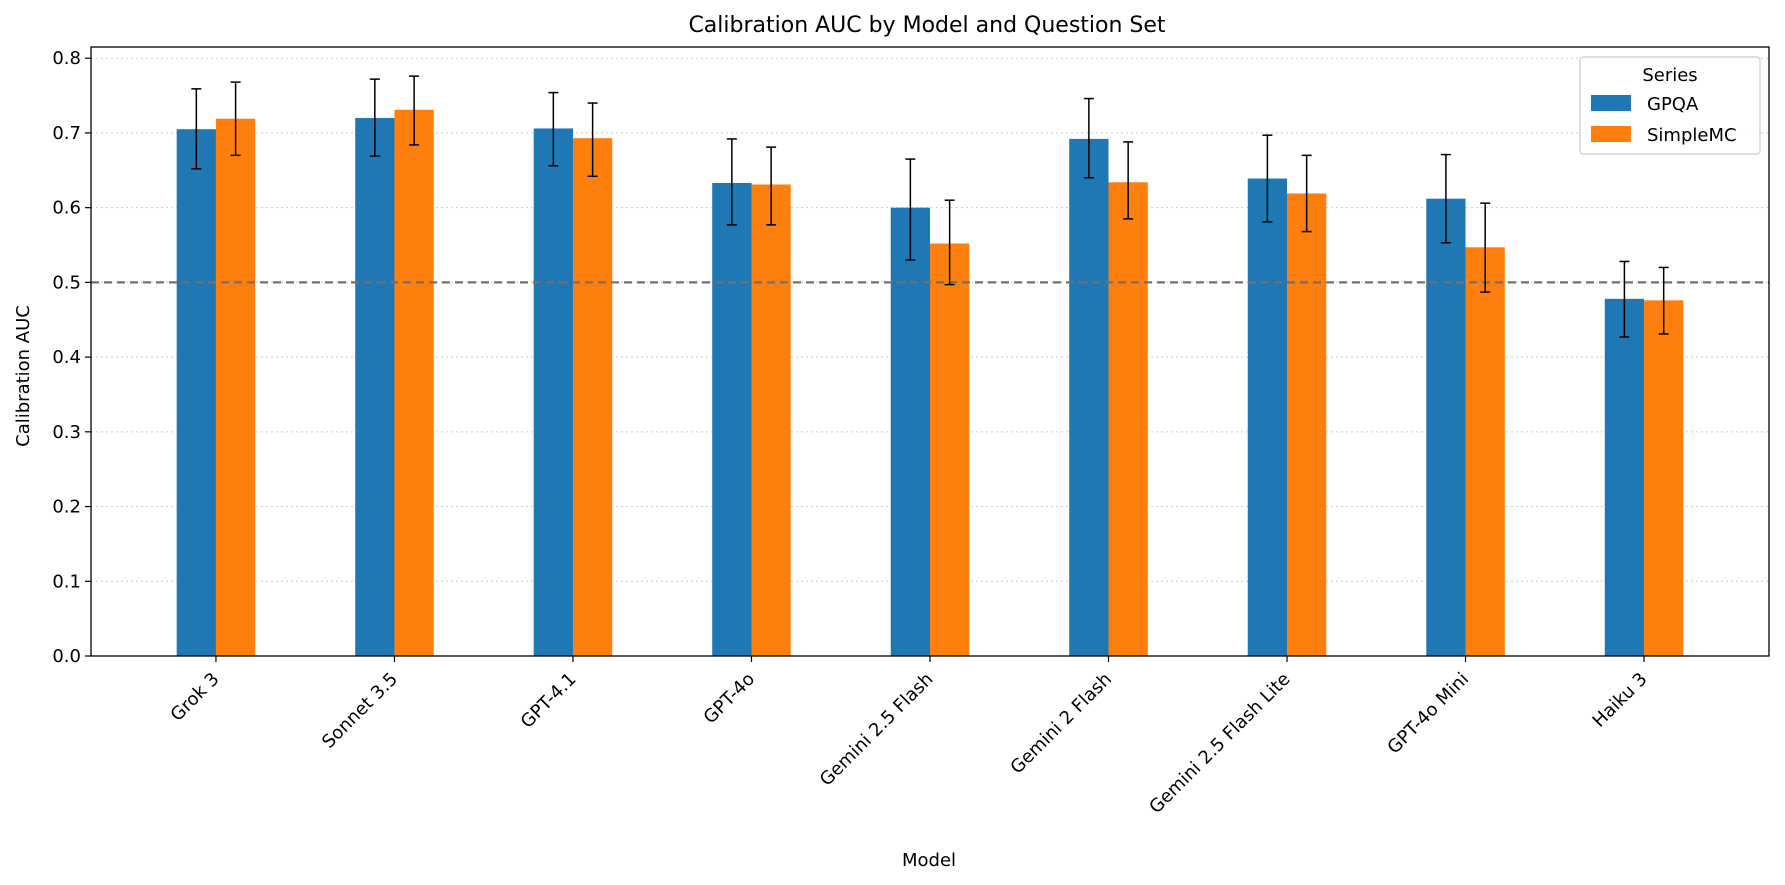  Describe the element at coordinates (1219, 743) in the screenshot. I see `x-tick-label: Gemini 2.5 Flash Lite` at that location.